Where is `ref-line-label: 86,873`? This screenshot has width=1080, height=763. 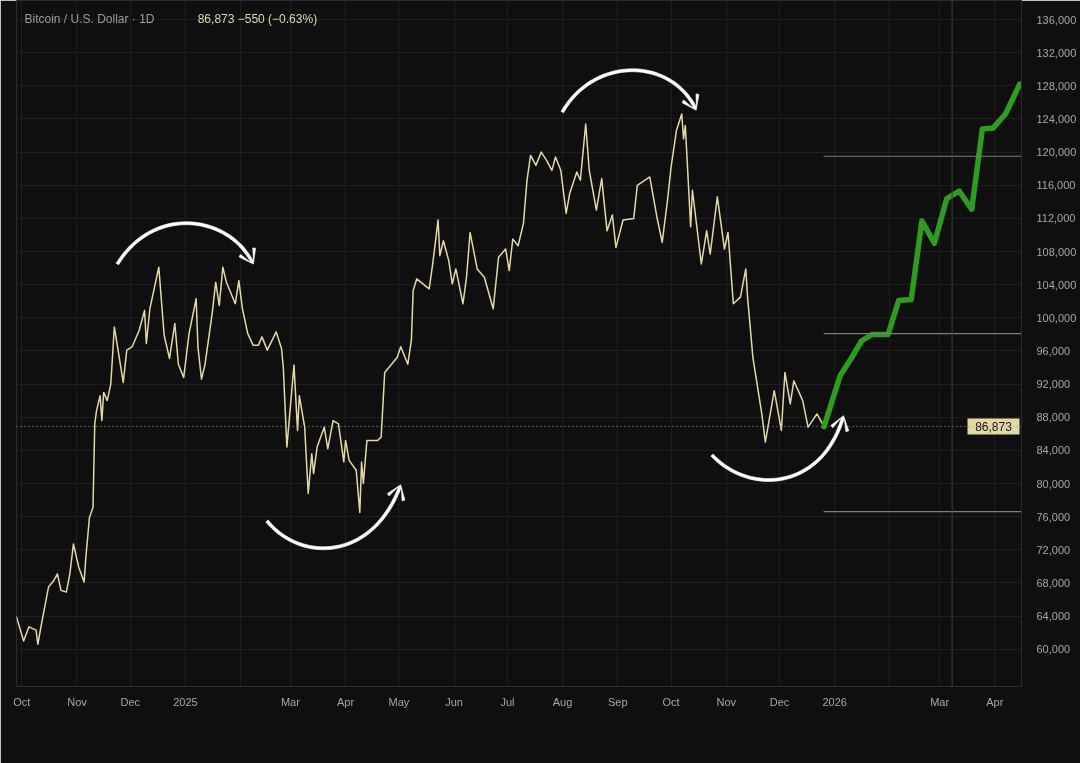 ref-line-label: 86,873 is located at coordinates (994, 427).